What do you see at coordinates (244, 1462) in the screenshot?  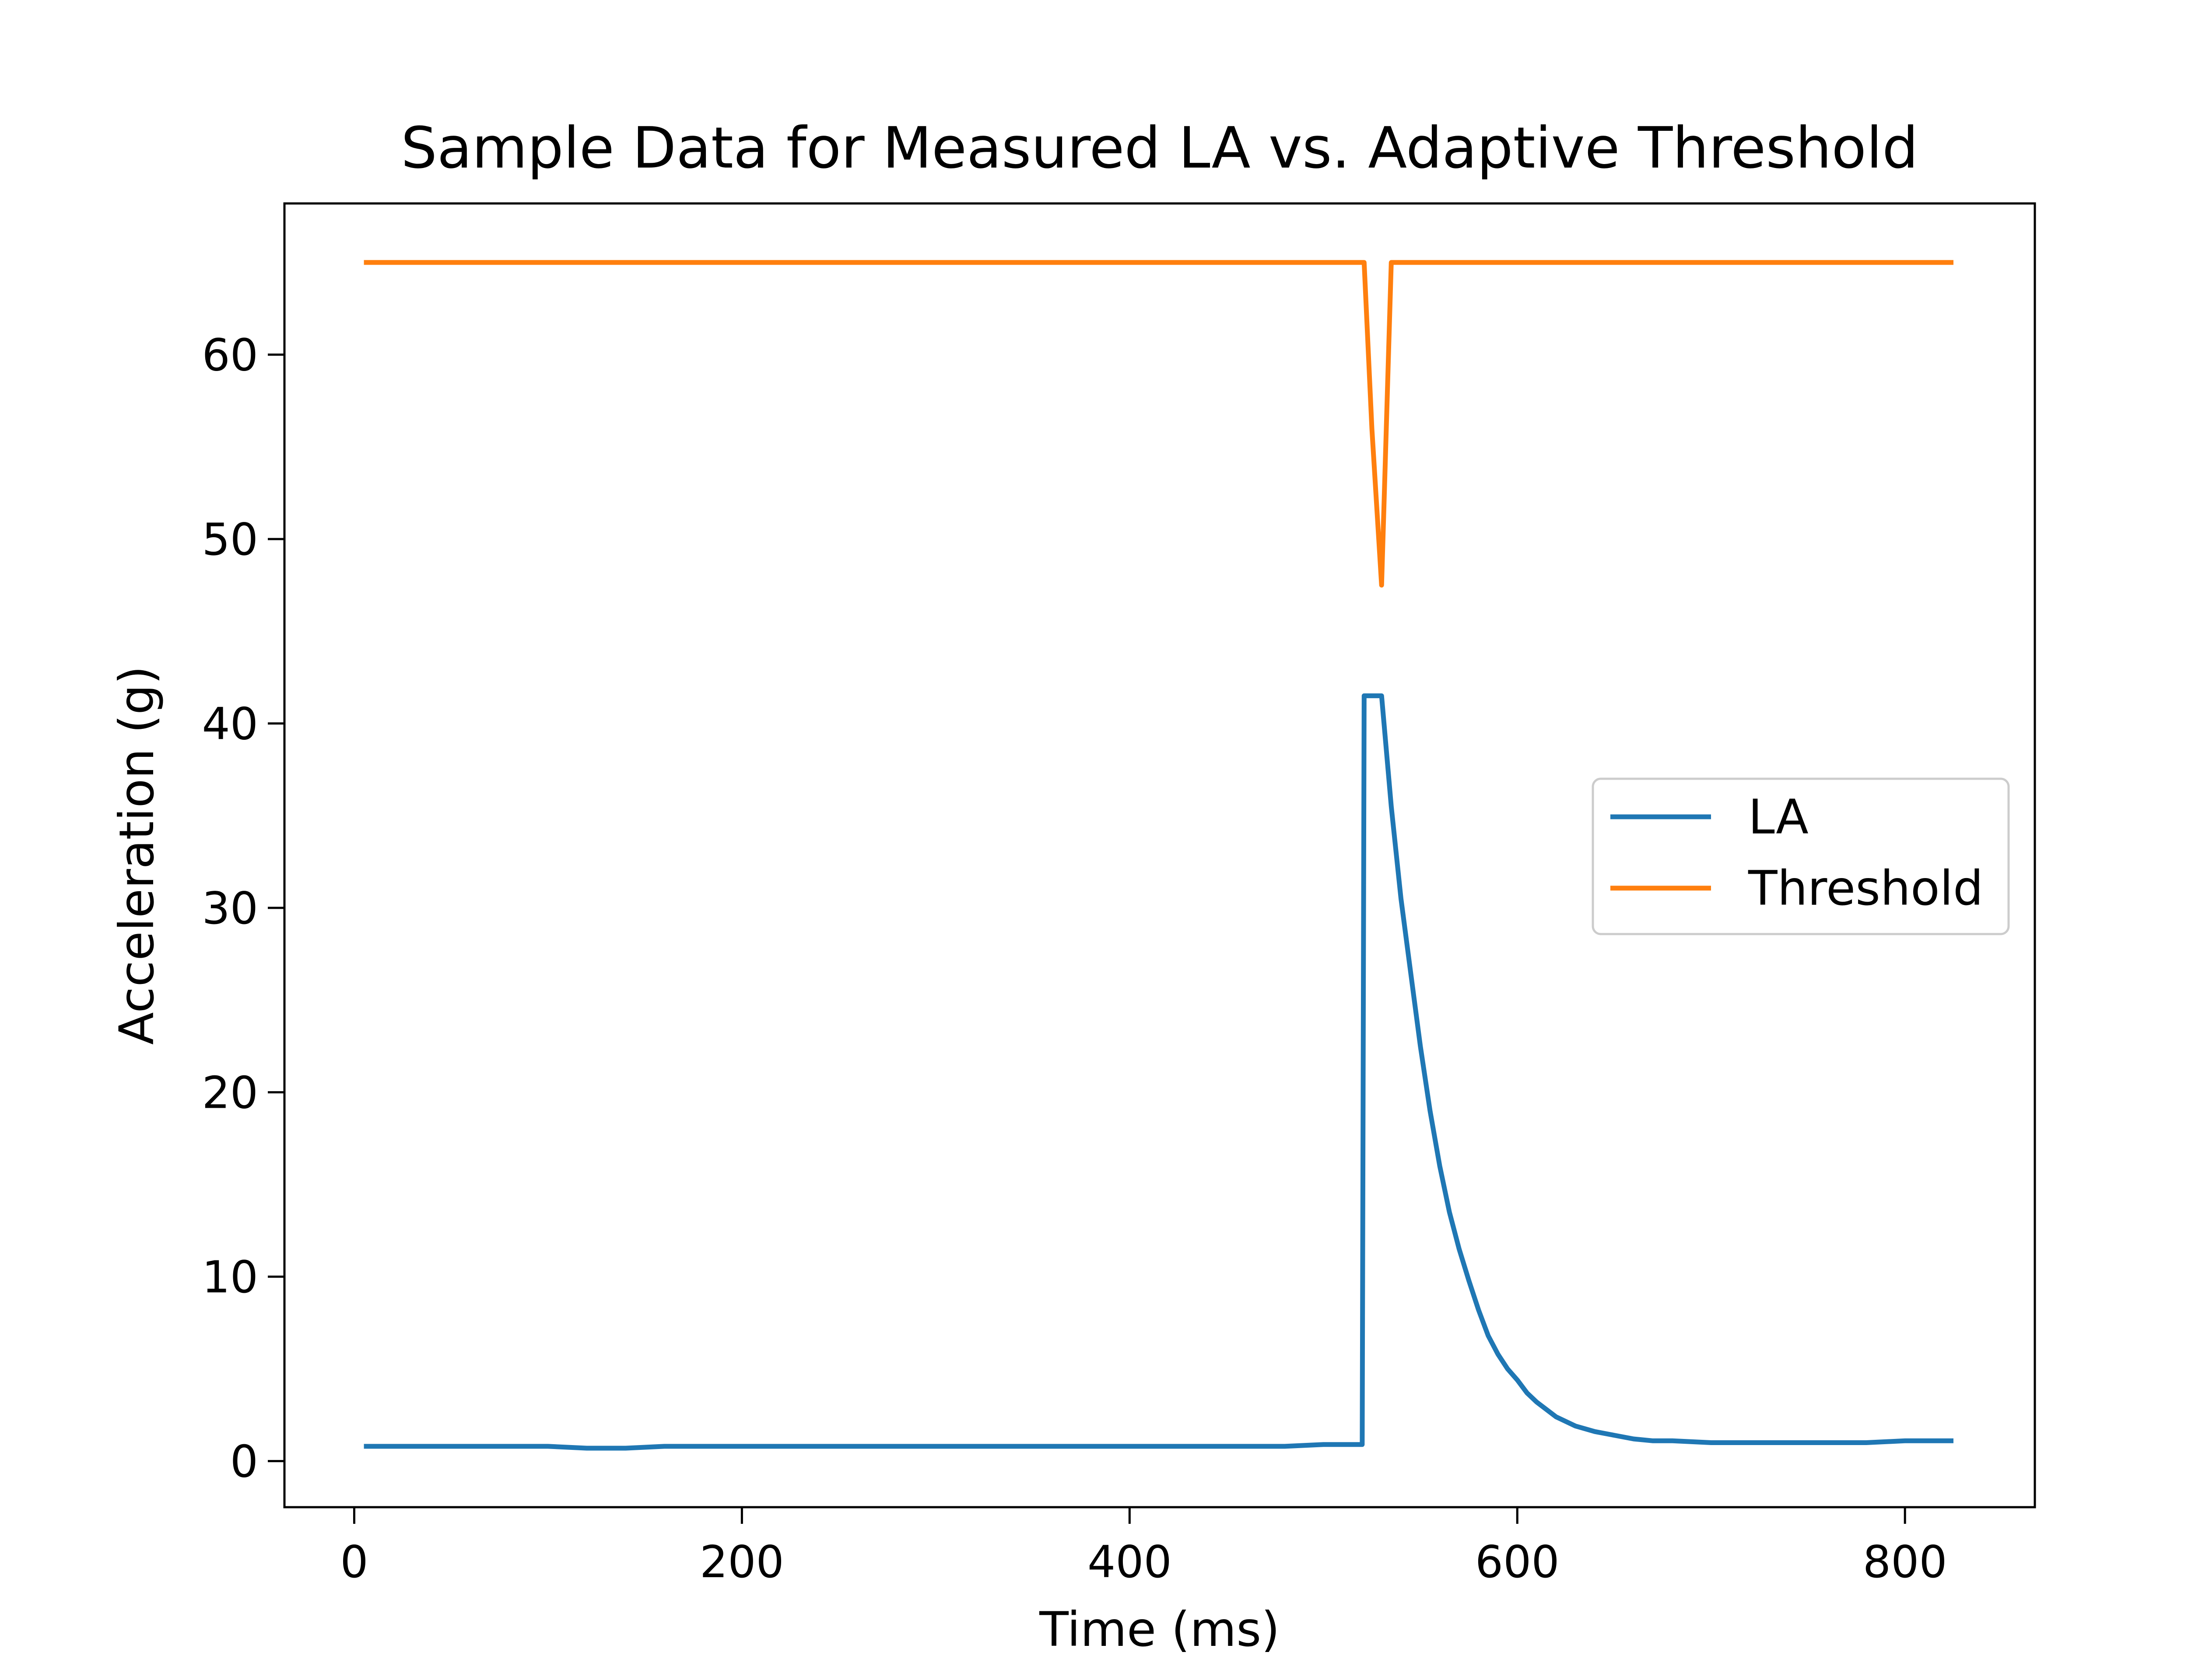 I see `y-tick-label: 0` at bounding box center [244, 1462].